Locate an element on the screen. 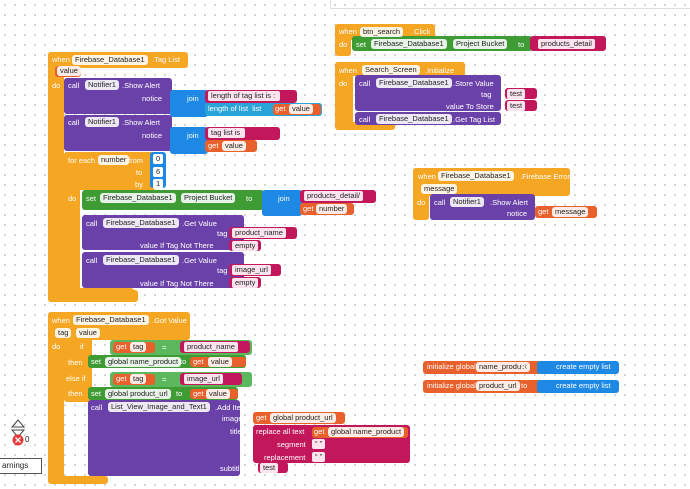 The width and height of the screenshot is (690, 489). string-literal: empty is located at coordinates (245, 283).